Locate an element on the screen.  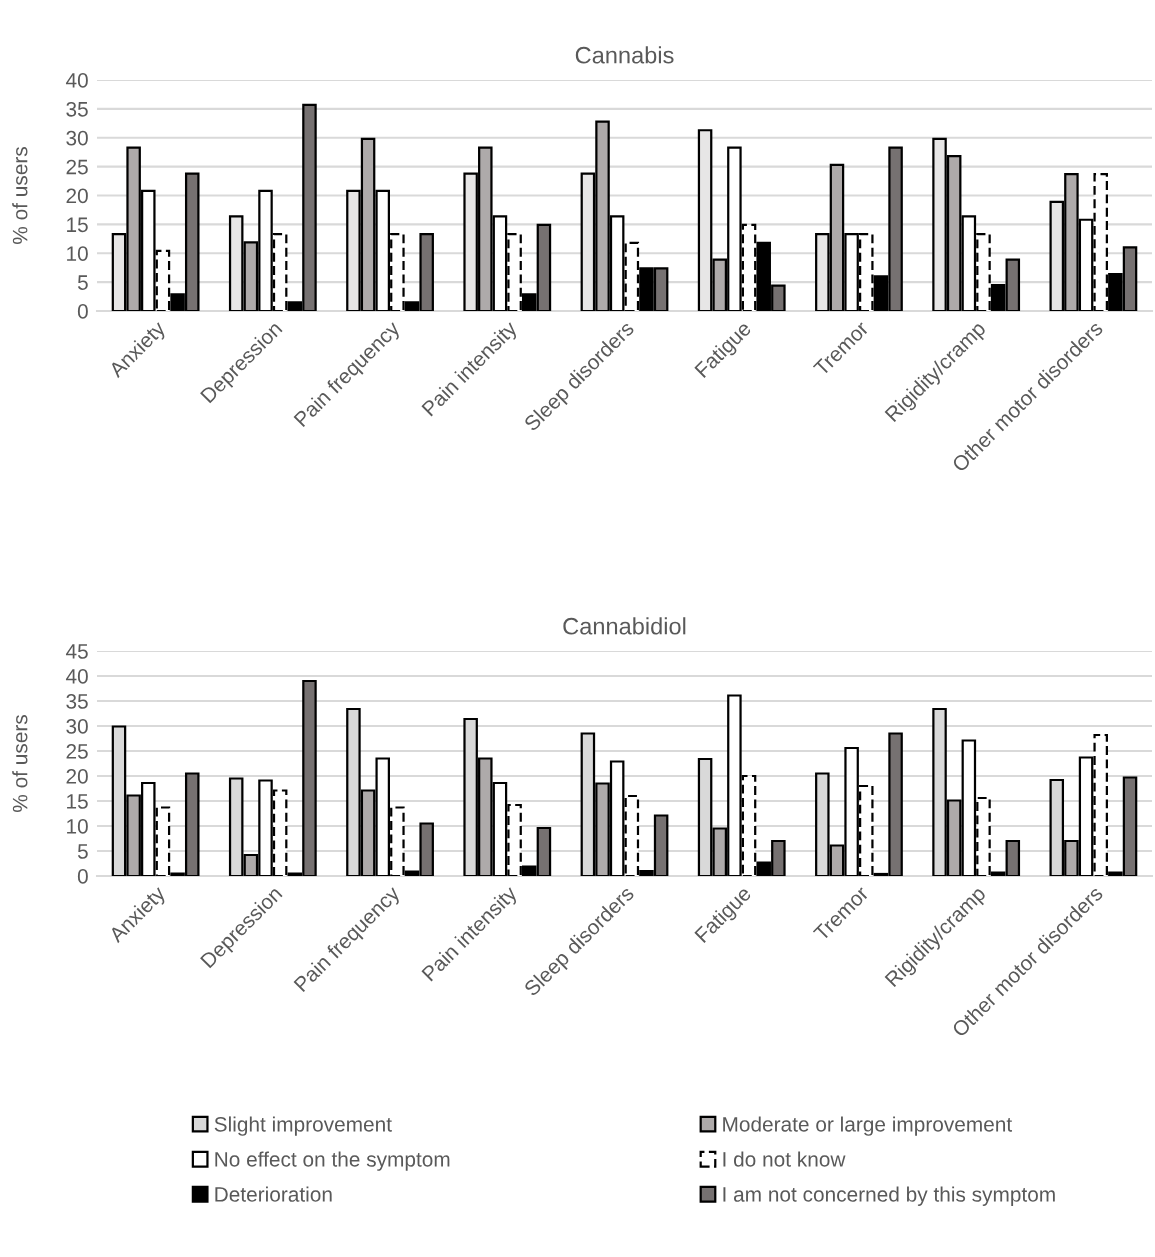
legend-label: Slight improvement is located at coordinates (303, 1126).